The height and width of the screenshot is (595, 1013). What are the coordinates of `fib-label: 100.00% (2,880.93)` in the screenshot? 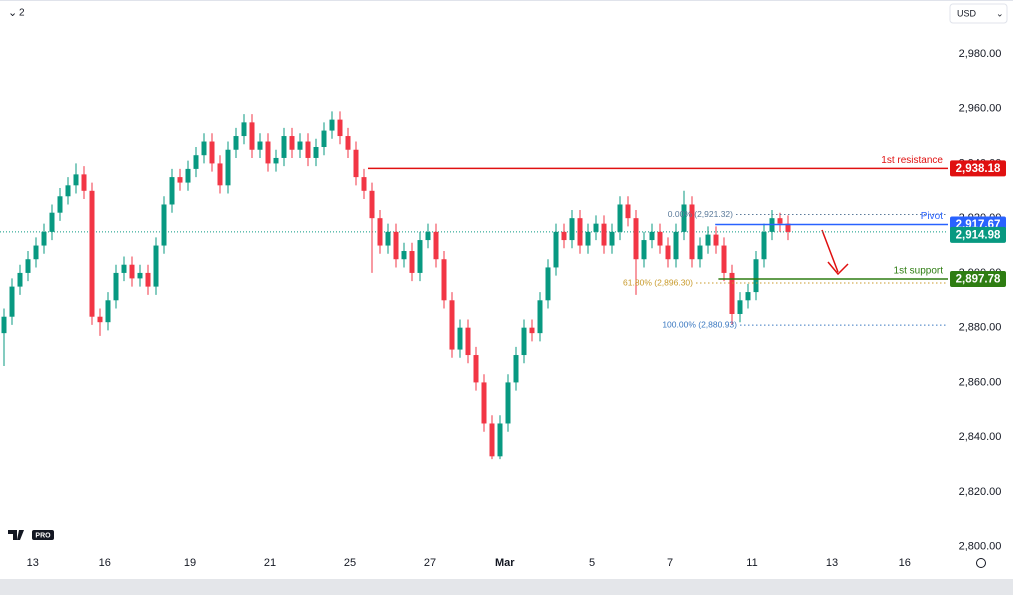 It's located at (699, 324).